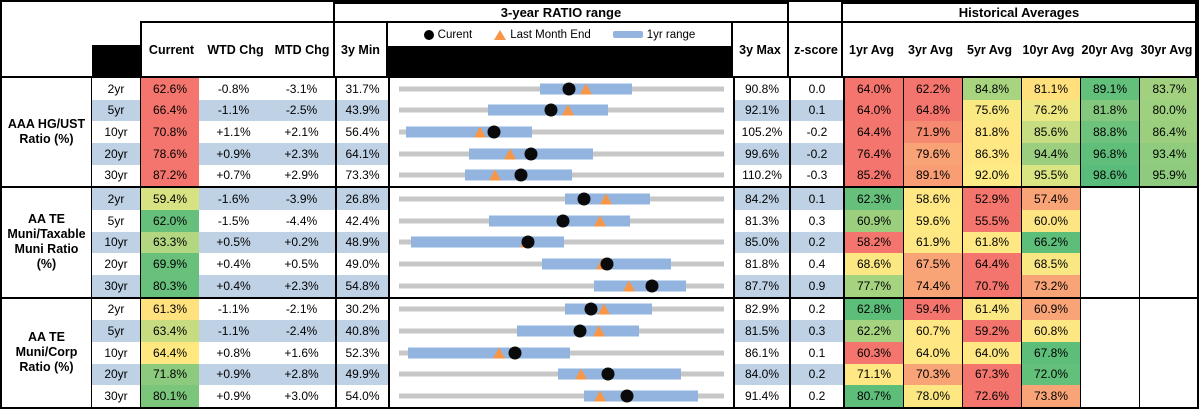  I want to click on wtd-chg-cell: +0.9%, so click(233, 153).